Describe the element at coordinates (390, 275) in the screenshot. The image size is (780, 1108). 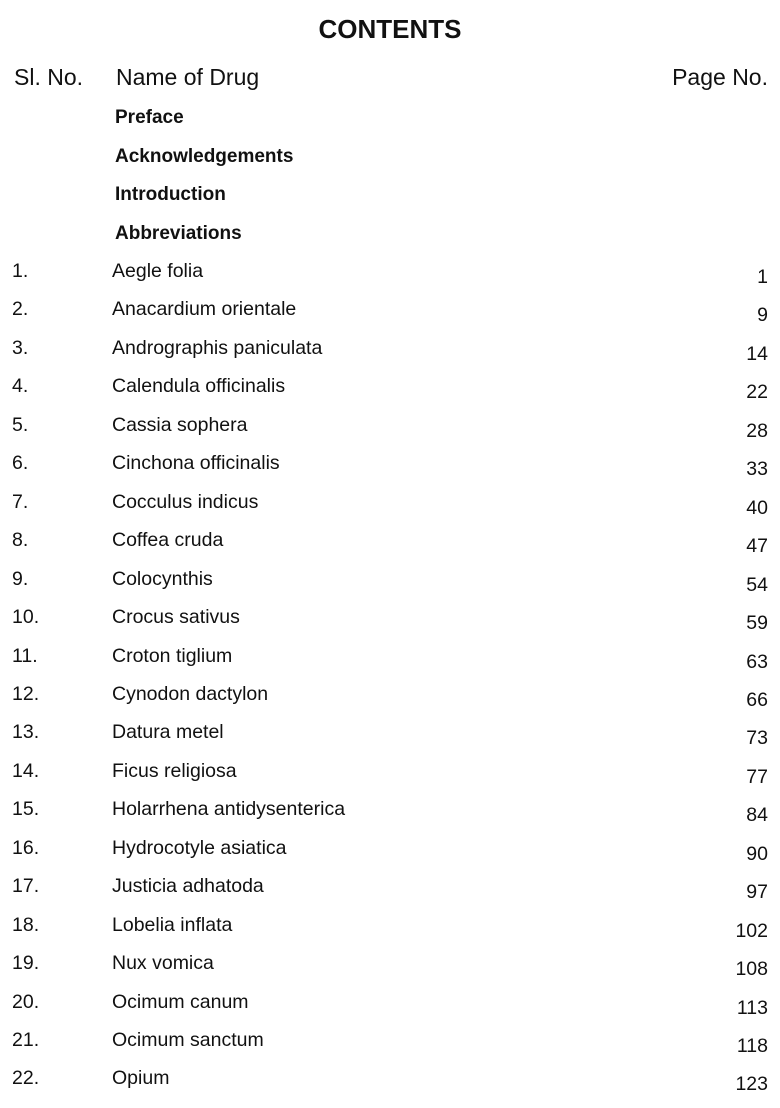
I see `contents-row: 1. Aegle folia 1` at that location.